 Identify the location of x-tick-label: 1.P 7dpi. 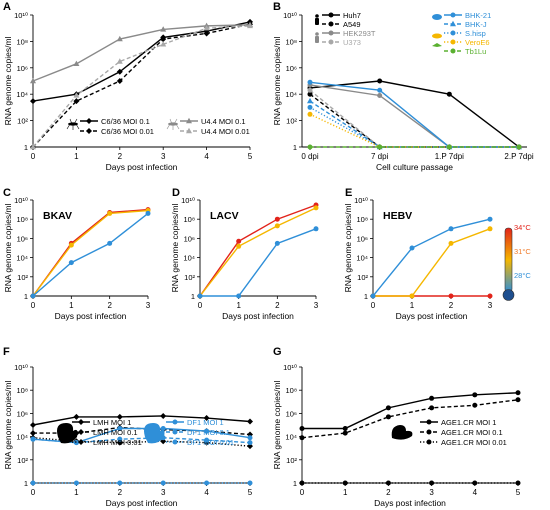
(449, 156).